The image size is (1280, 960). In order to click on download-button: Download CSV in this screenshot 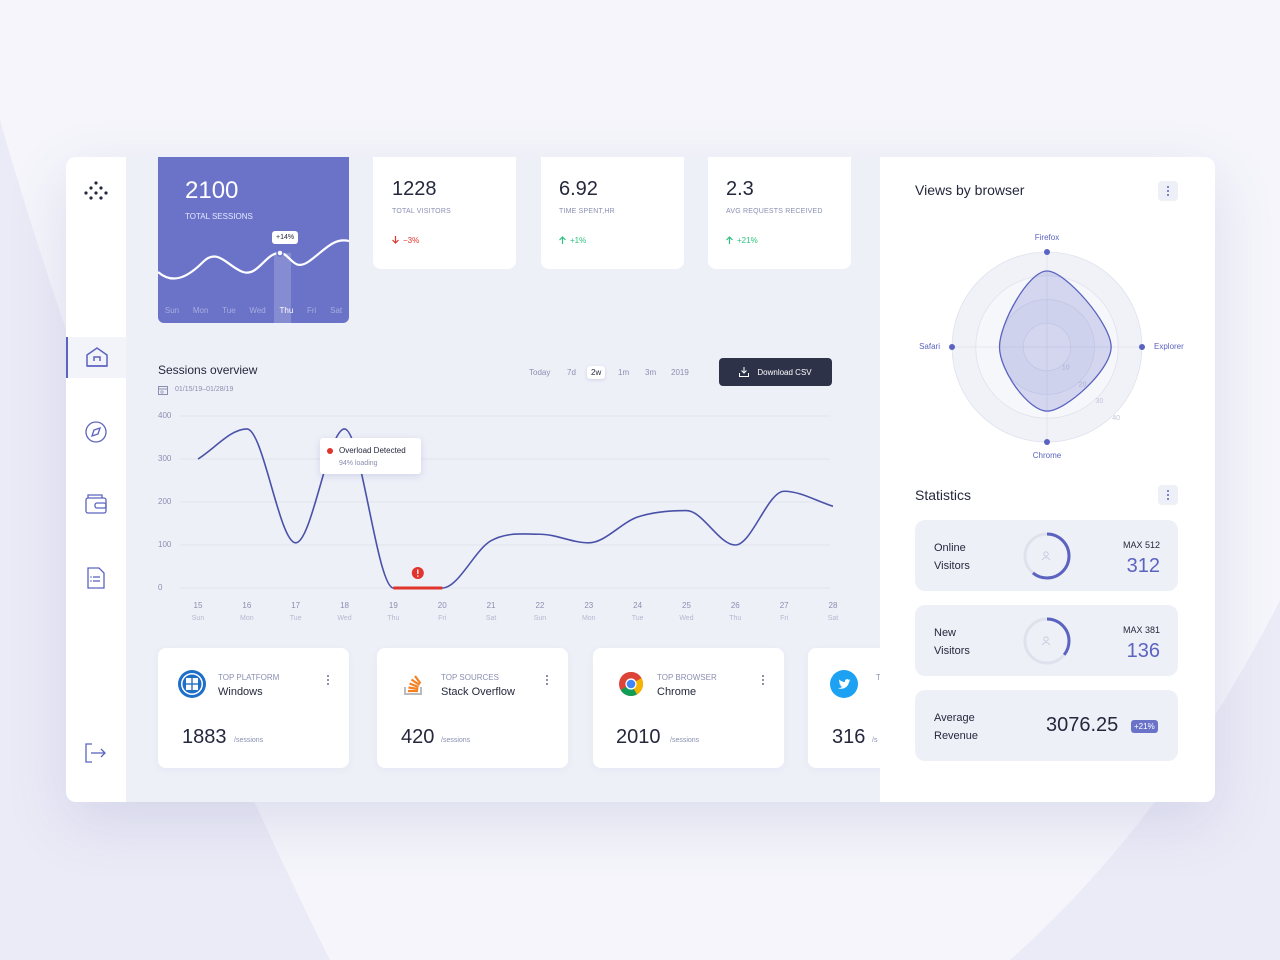, I will do `click(775, 372)`.